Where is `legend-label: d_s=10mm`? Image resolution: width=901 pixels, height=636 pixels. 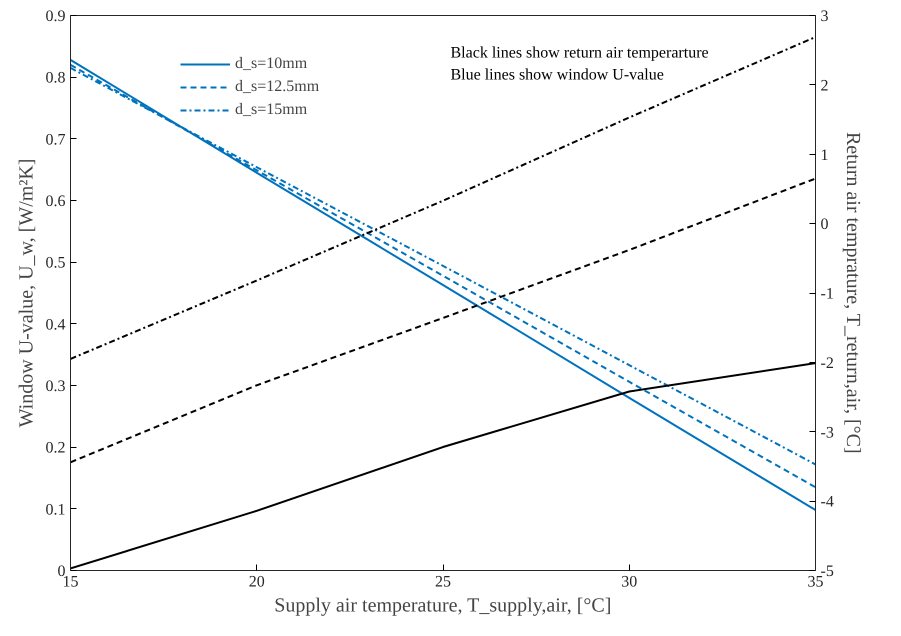 legend-label: d_s=10mm is located at coordinates (271, 64).